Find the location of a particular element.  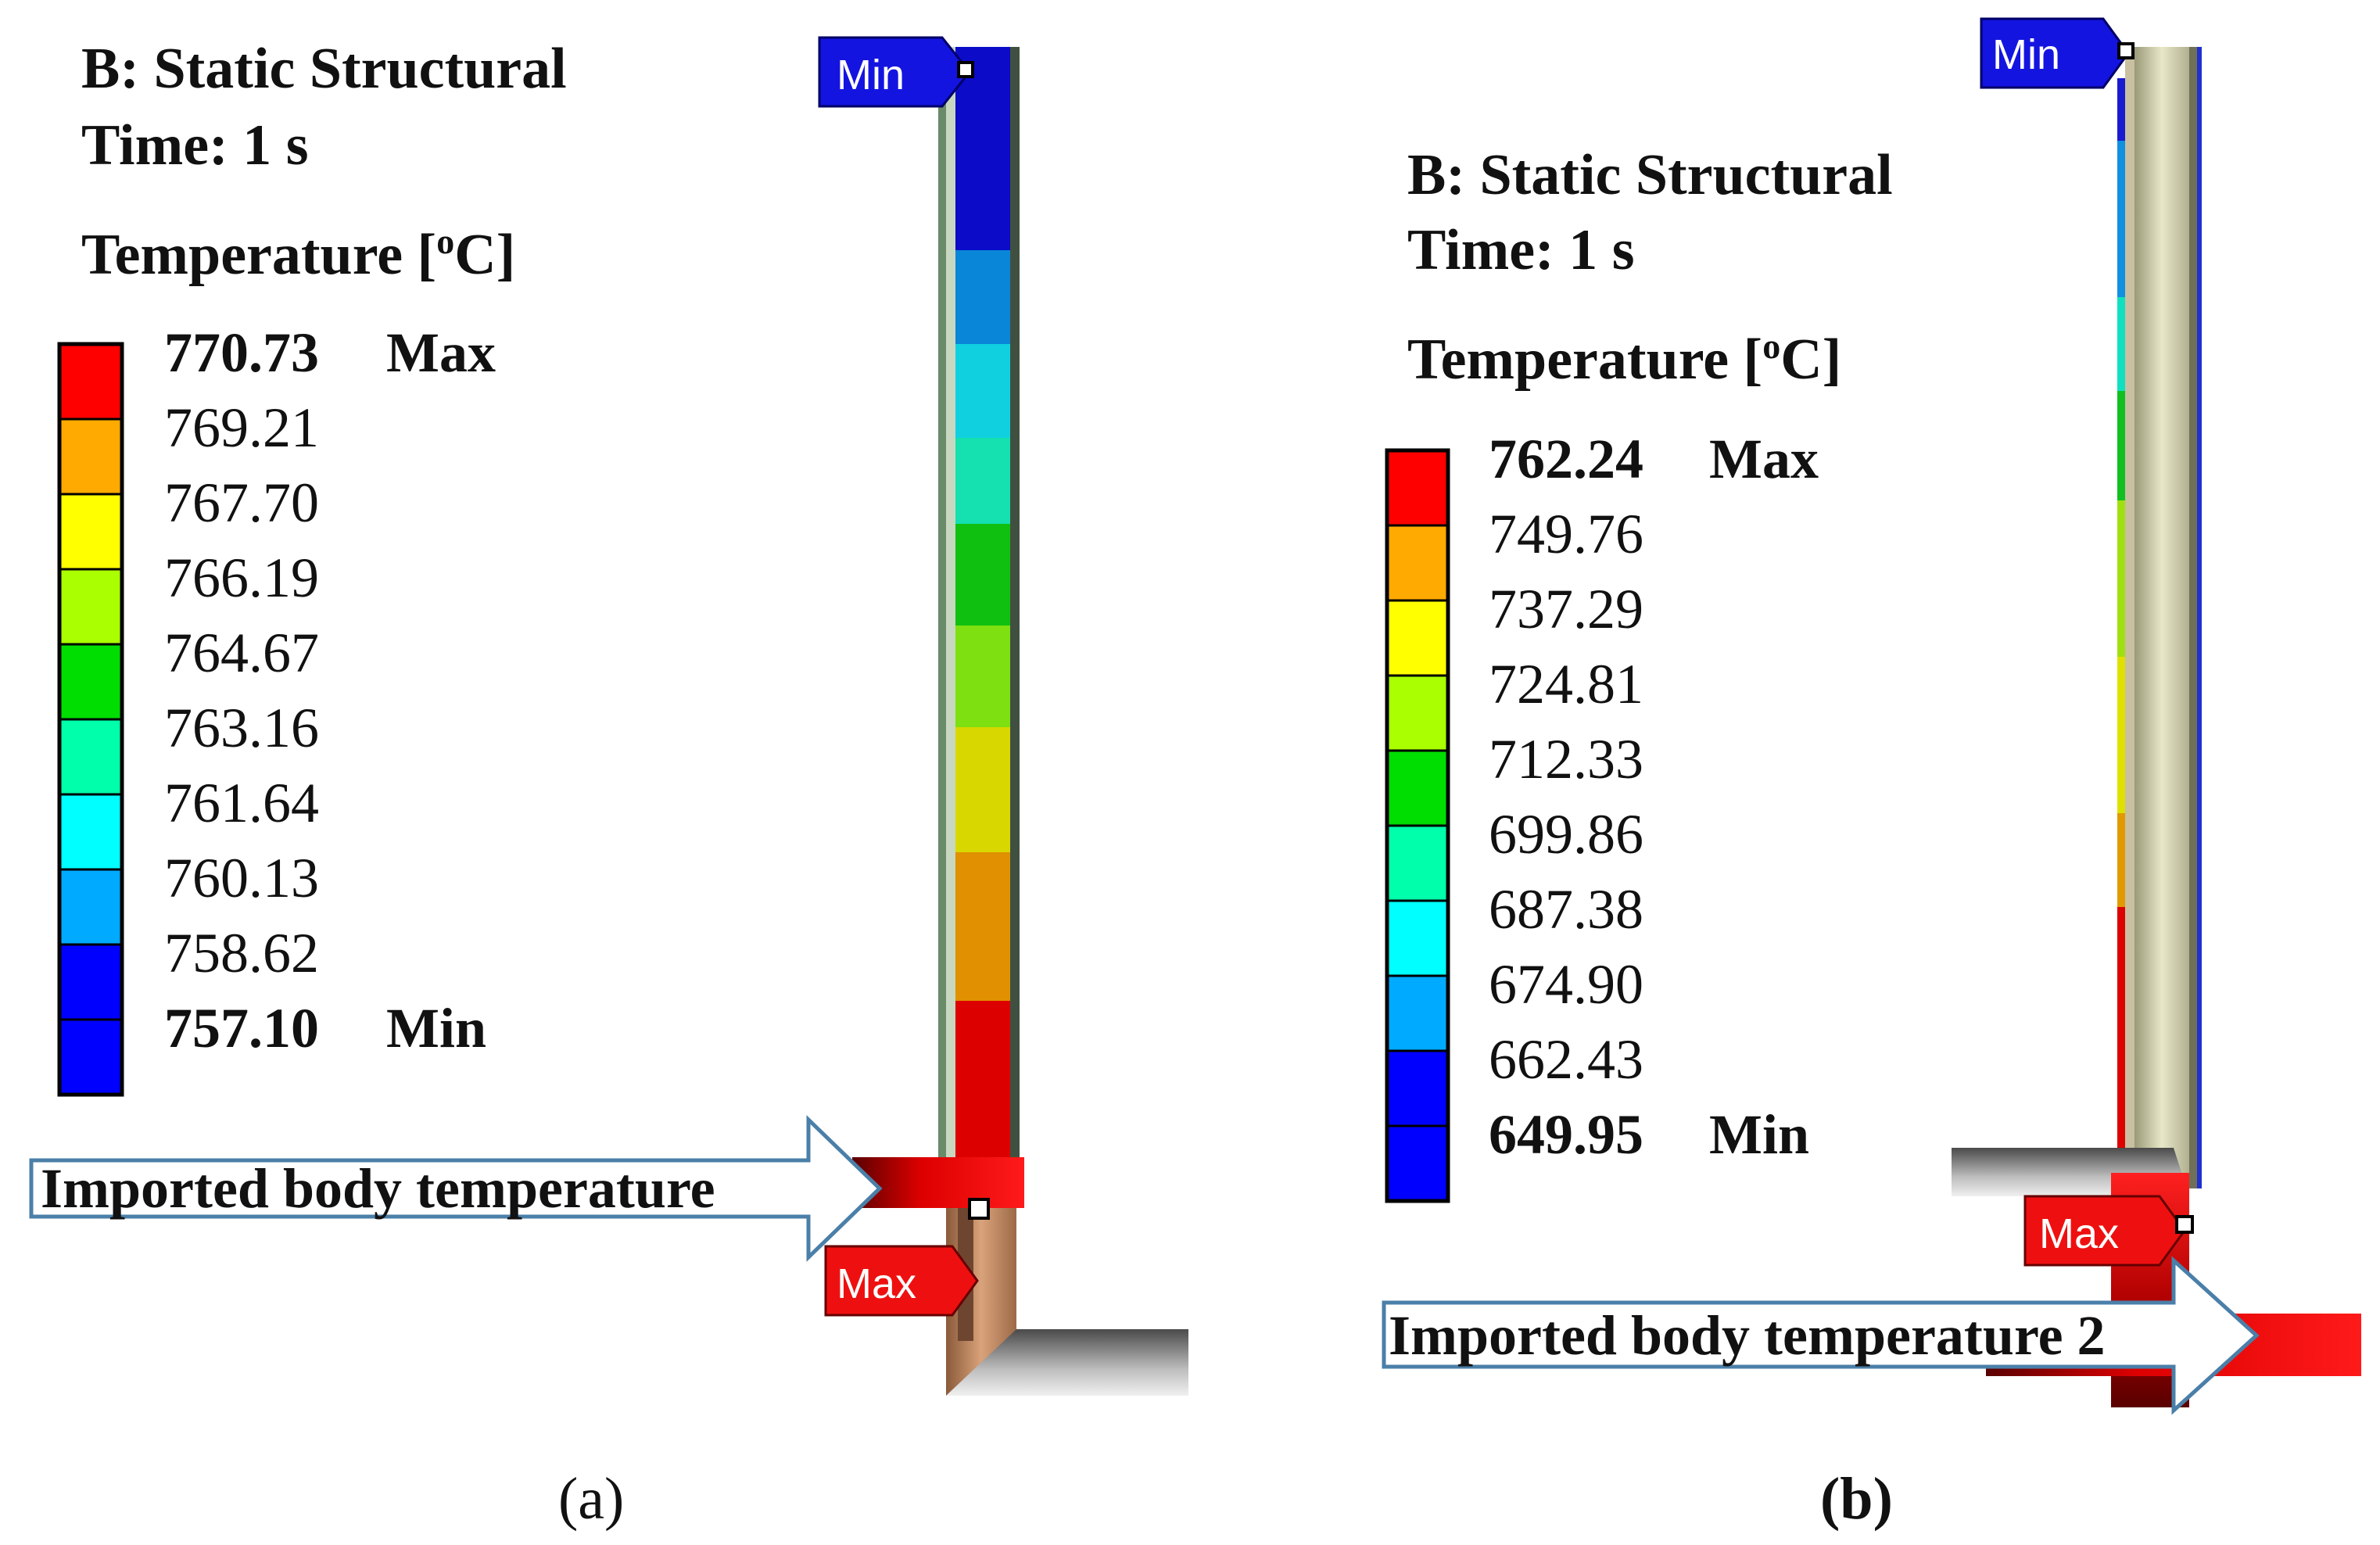

panel-b-title: B: Static Structural is located at coordinates (1650, 175).